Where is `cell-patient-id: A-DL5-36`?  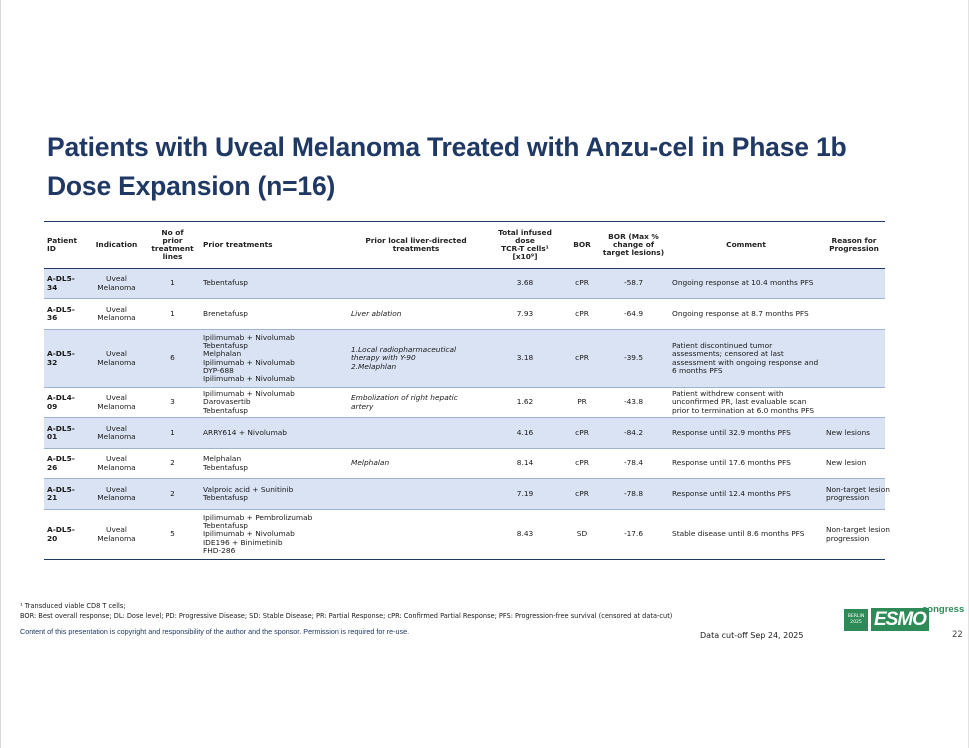
cell-patient-id: A-DL5-36 is located at coordinates (66, 314).